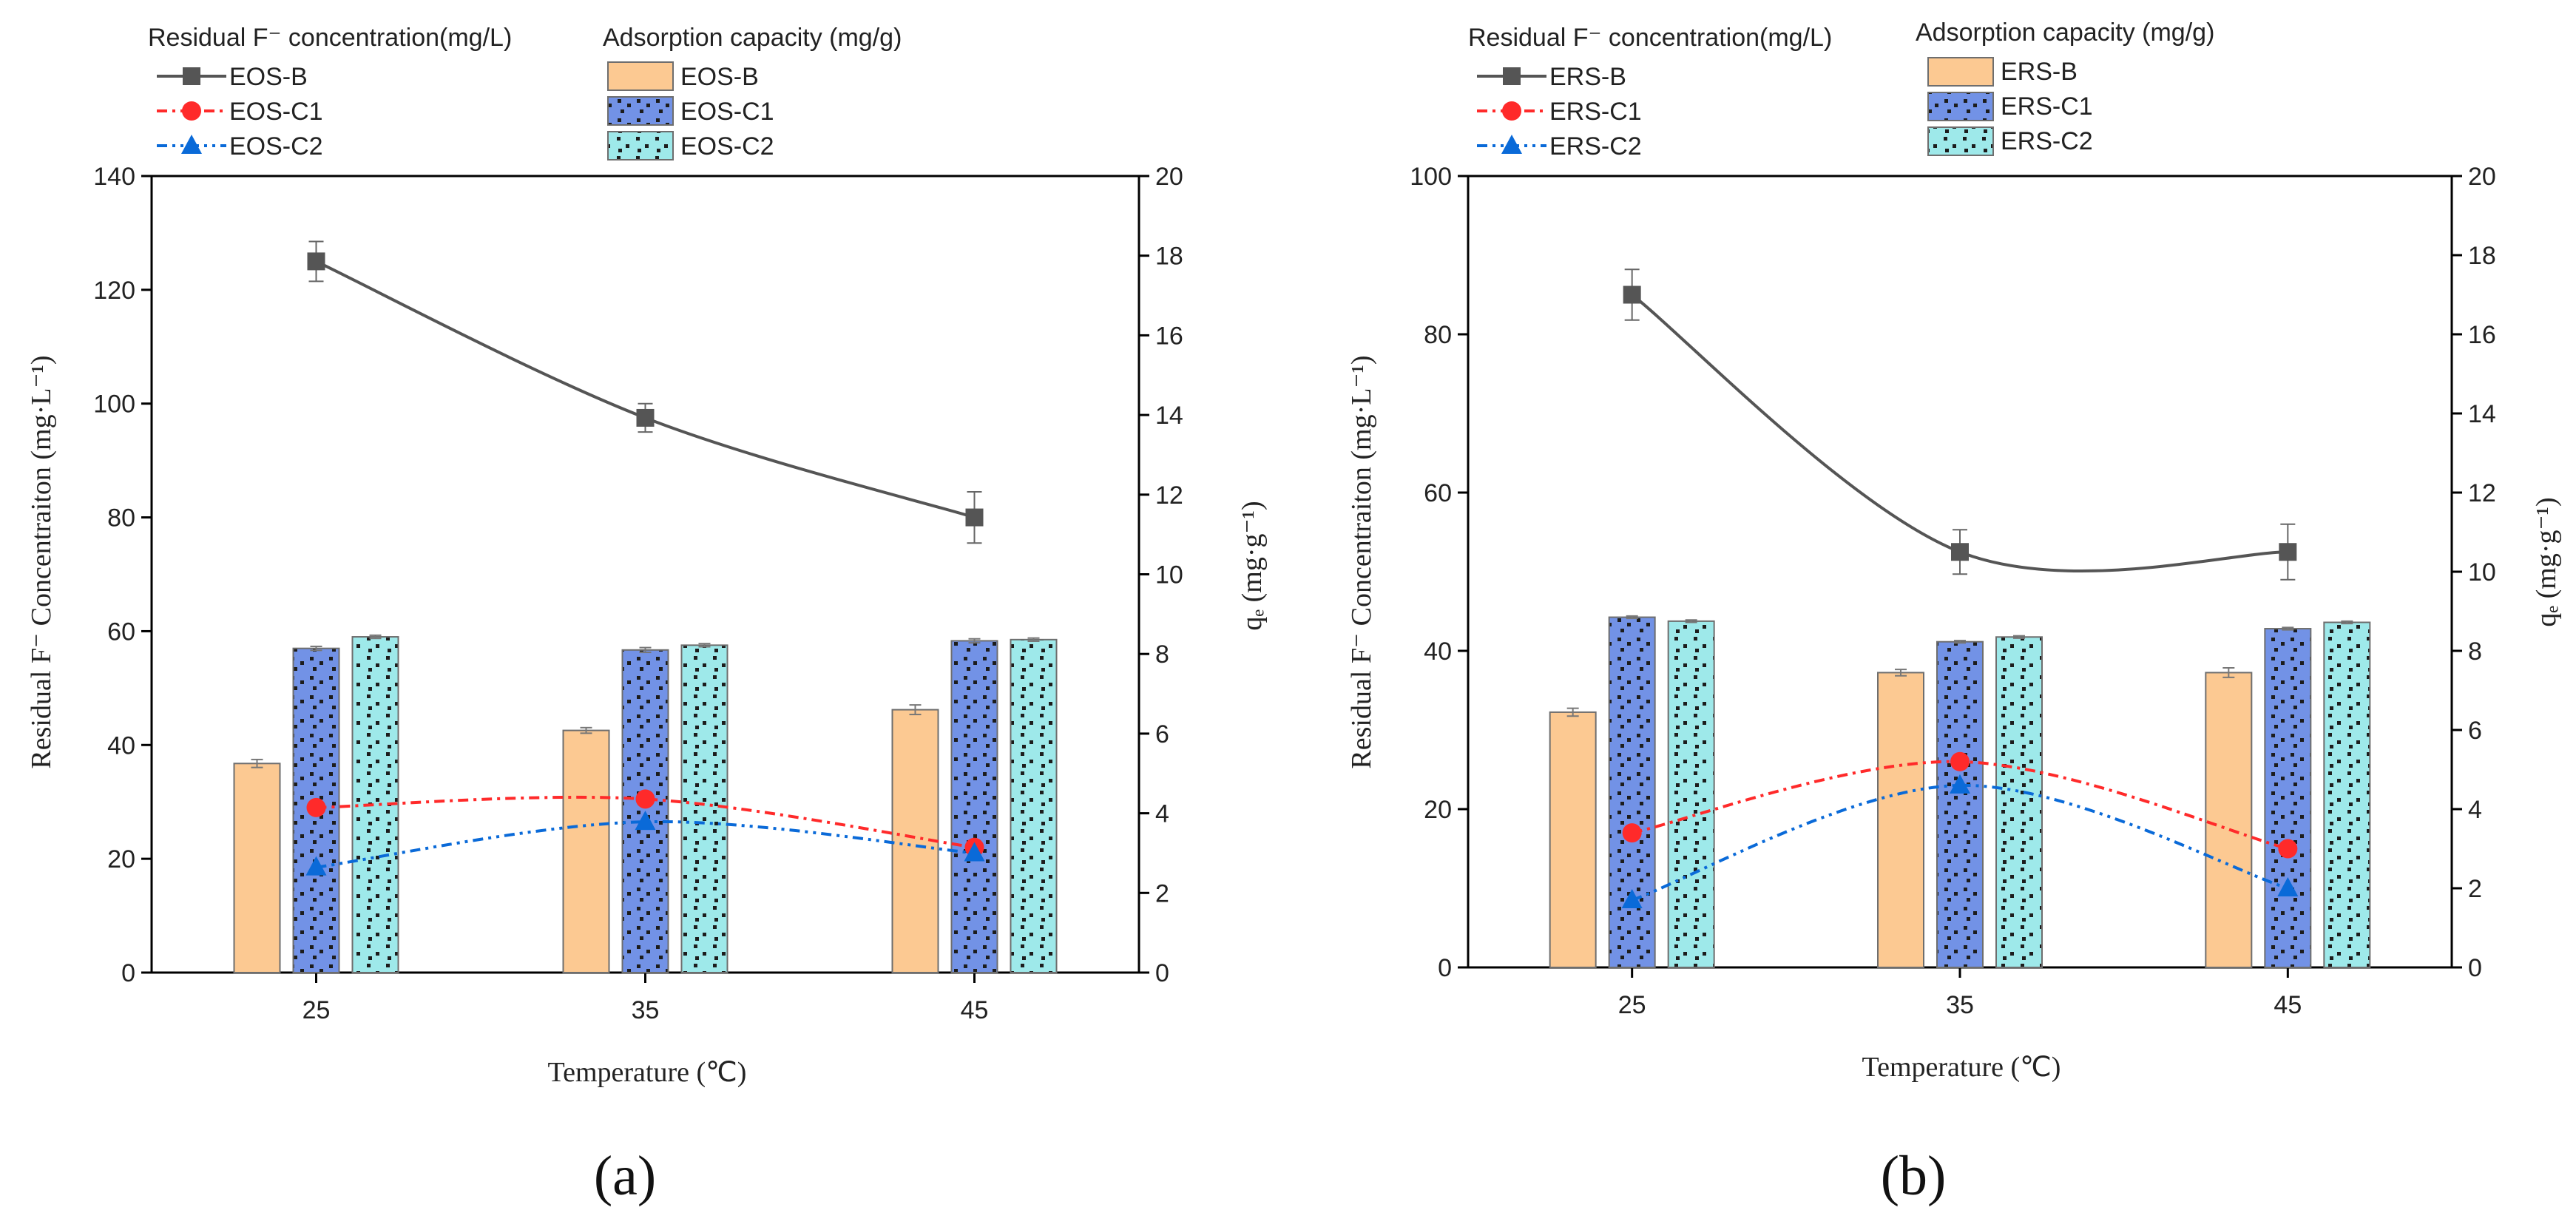 This screenshot has height=1227, width=2576. What do you see at coordinates (121, 859) in the screenshot?
I see `panel-a-y-tick-label: 20` at bounding box center [121, 859].